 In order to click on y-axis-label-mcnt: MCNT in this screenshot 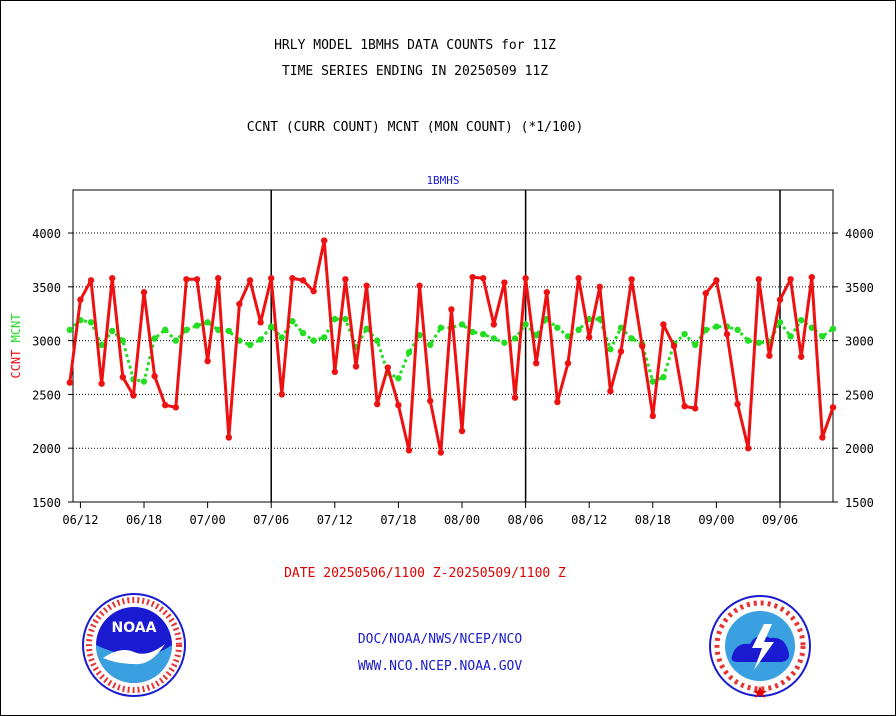, I will do `click(16, 327)`.